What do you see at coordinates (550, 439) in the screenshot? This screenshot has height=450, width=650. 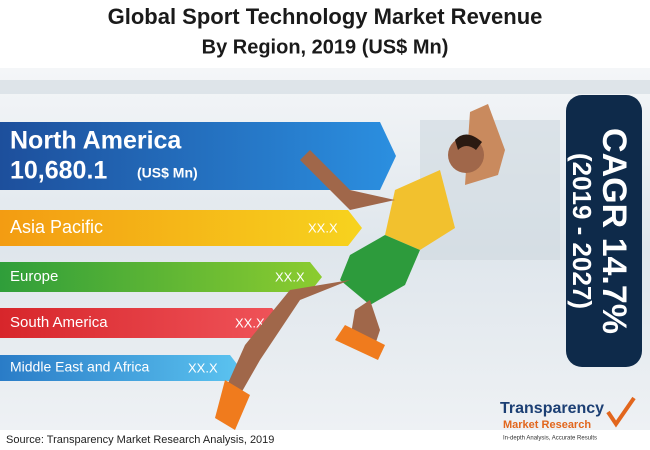 I see `logo-tagline: In-depth Analysis, Accurate Results` at bounding box center [550, 439].